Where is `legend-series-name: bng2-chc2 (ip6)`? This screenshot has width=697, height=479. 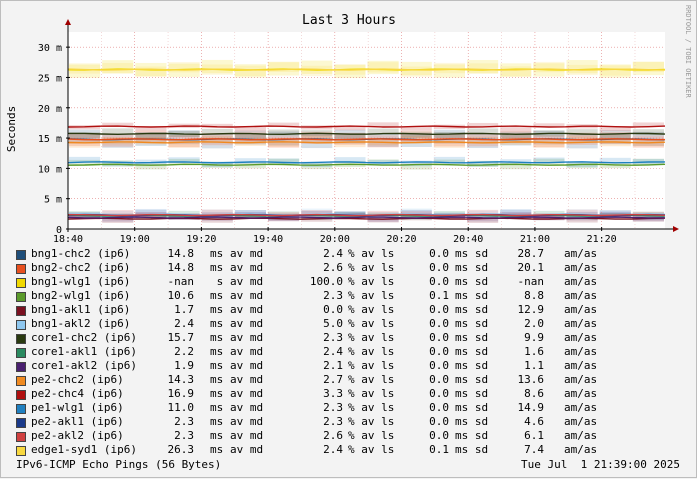
legend-series-name: bng2-chc2 (ip6) is located at coordinates (81, 267).